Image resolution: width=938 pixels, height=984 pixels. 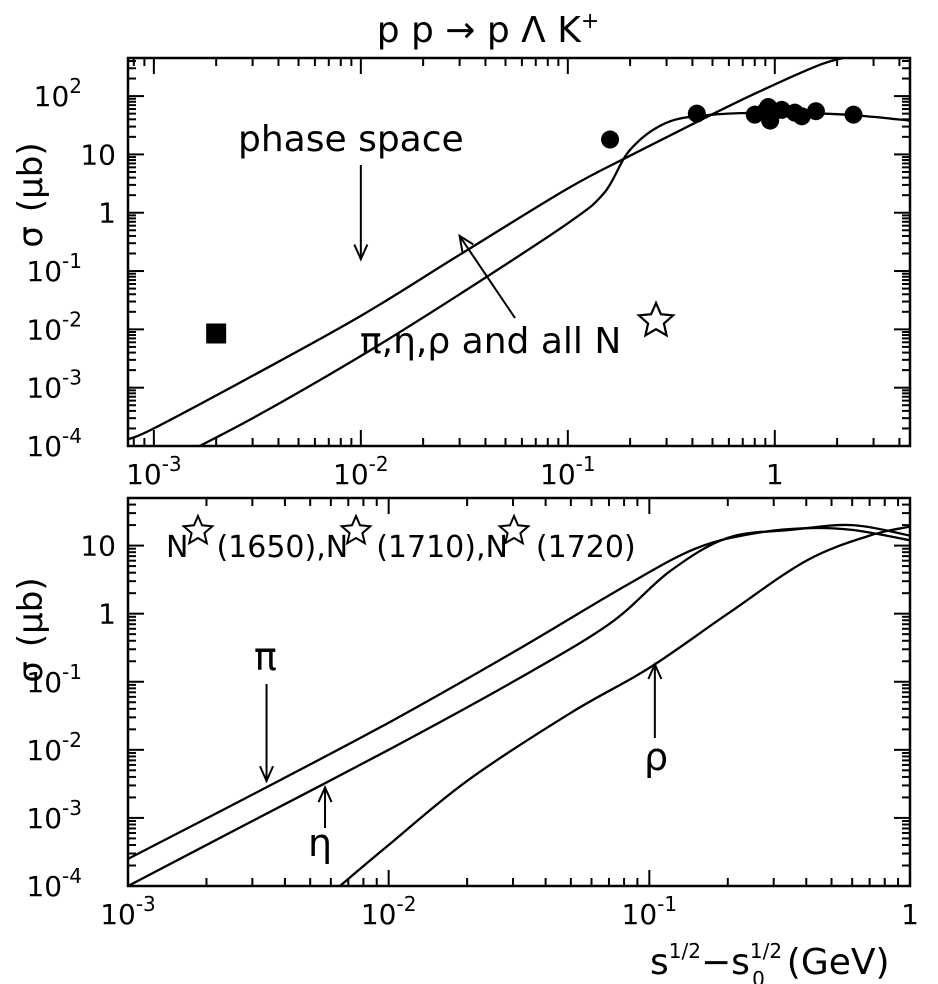 What do you see at coordinates (351, 139) in the screenshot?
I see `phase-space-label: phase space` at bounding box center [351, 139].